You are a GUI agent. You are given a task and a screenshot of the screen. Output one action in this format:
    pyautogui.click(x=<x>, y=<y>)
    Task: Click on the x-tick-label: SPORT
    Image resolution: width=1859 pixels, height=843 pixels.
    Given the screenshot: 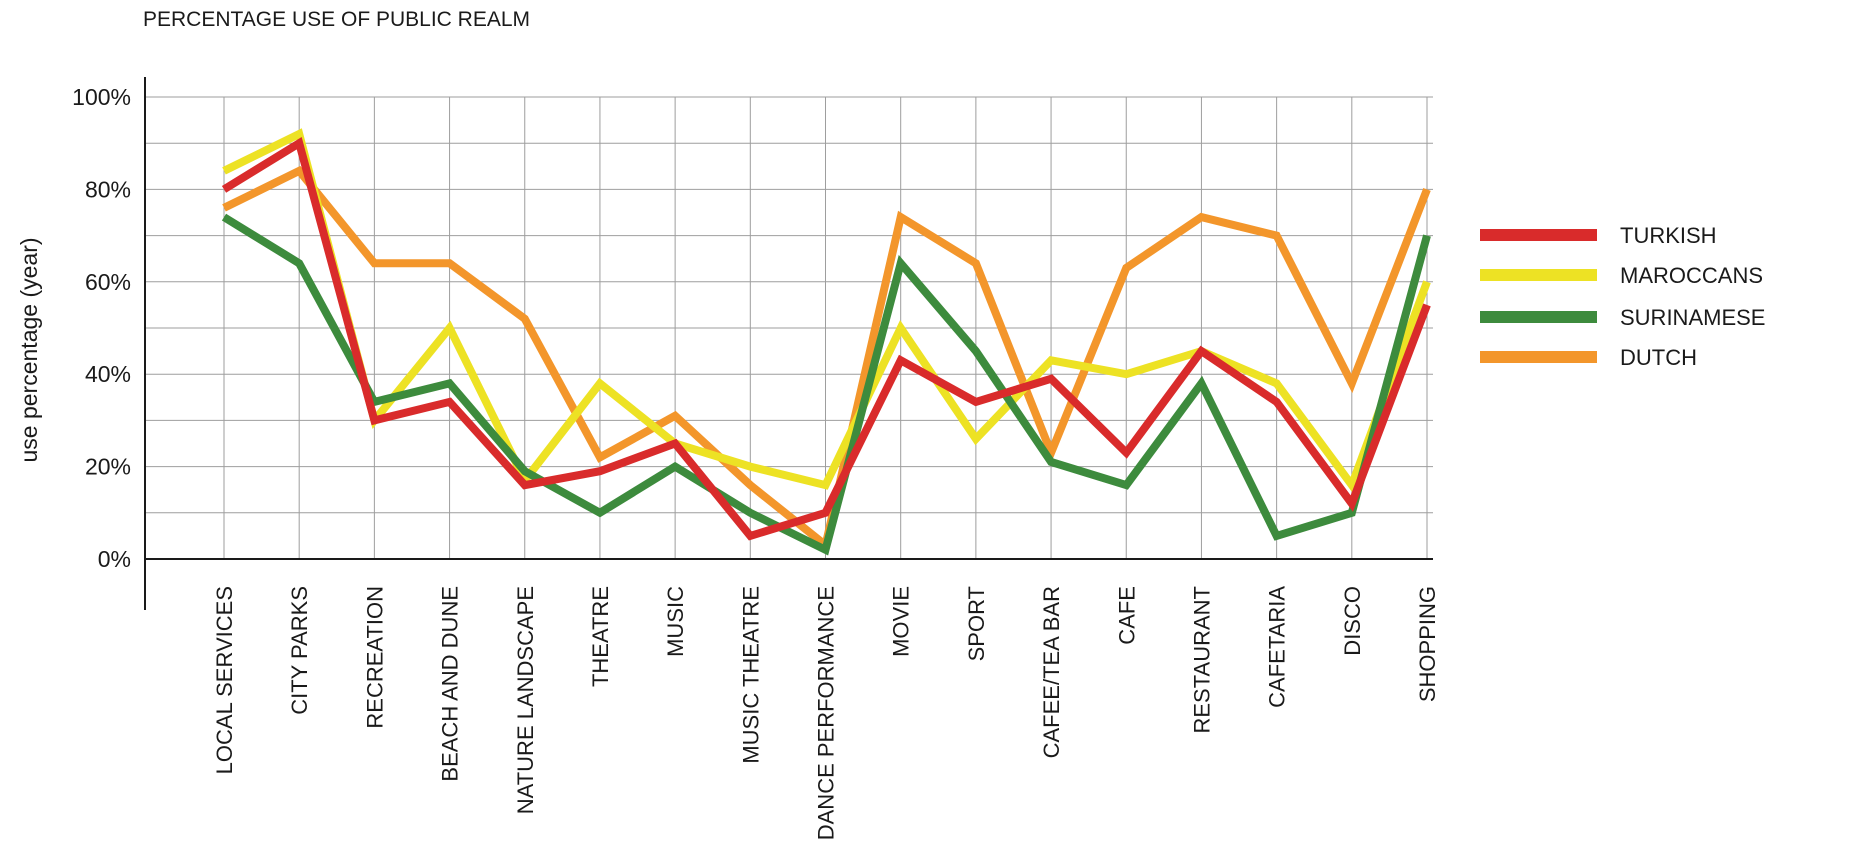 What is the action you would take?
    pyautogui.click(x=976, y=623)
    